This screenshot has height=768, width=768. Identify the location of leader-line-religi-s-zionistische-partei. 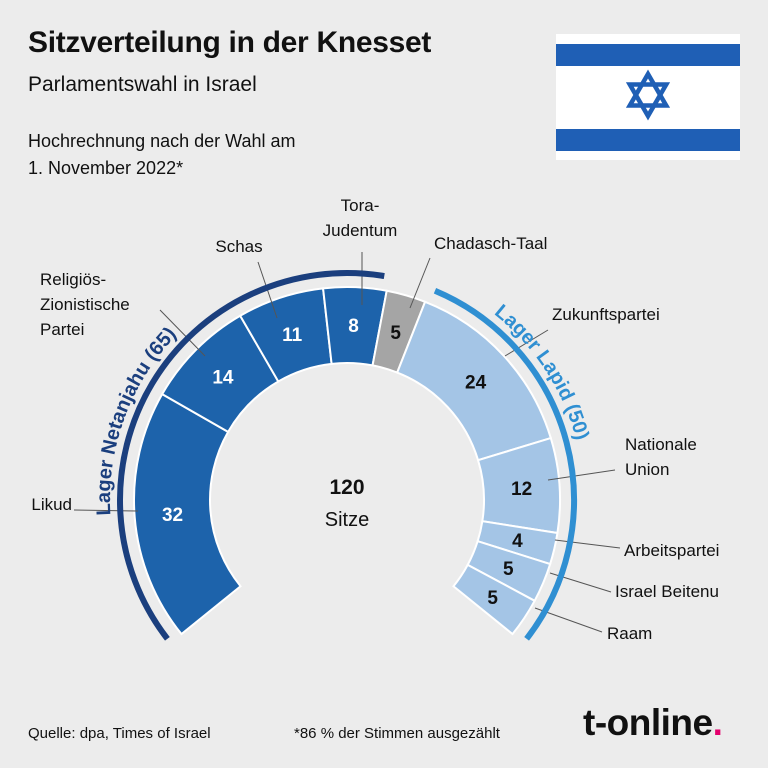
(182, 333).